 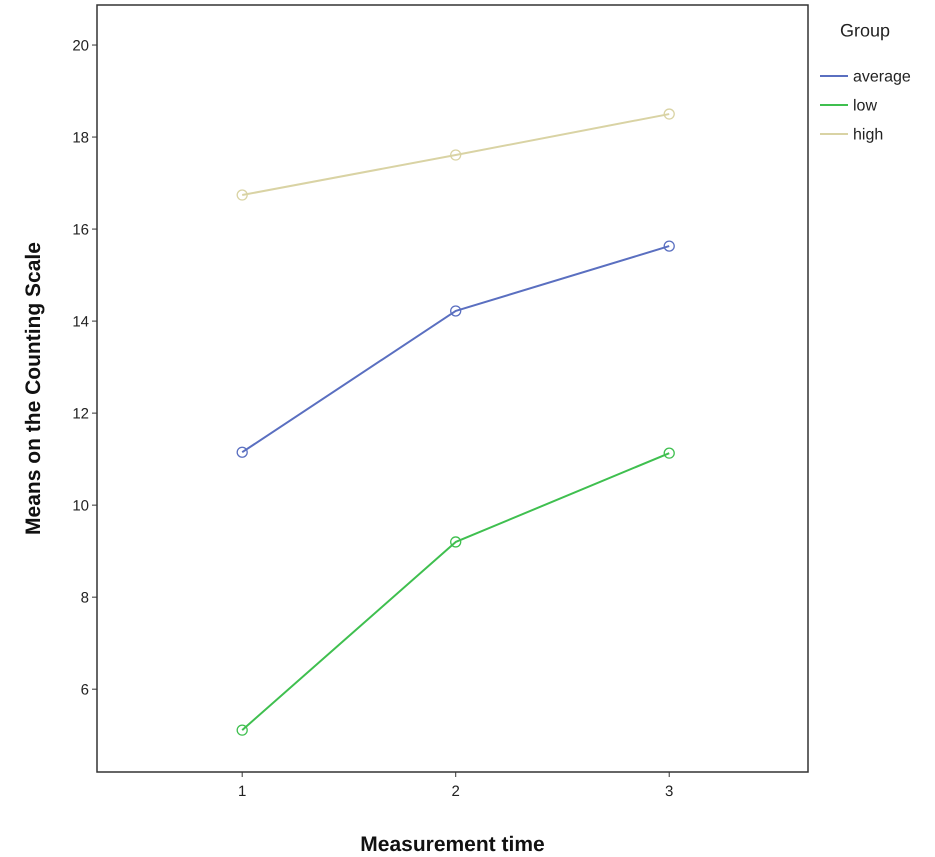 I want to click on x-tick-label: 2, so click(x=456, y=791).